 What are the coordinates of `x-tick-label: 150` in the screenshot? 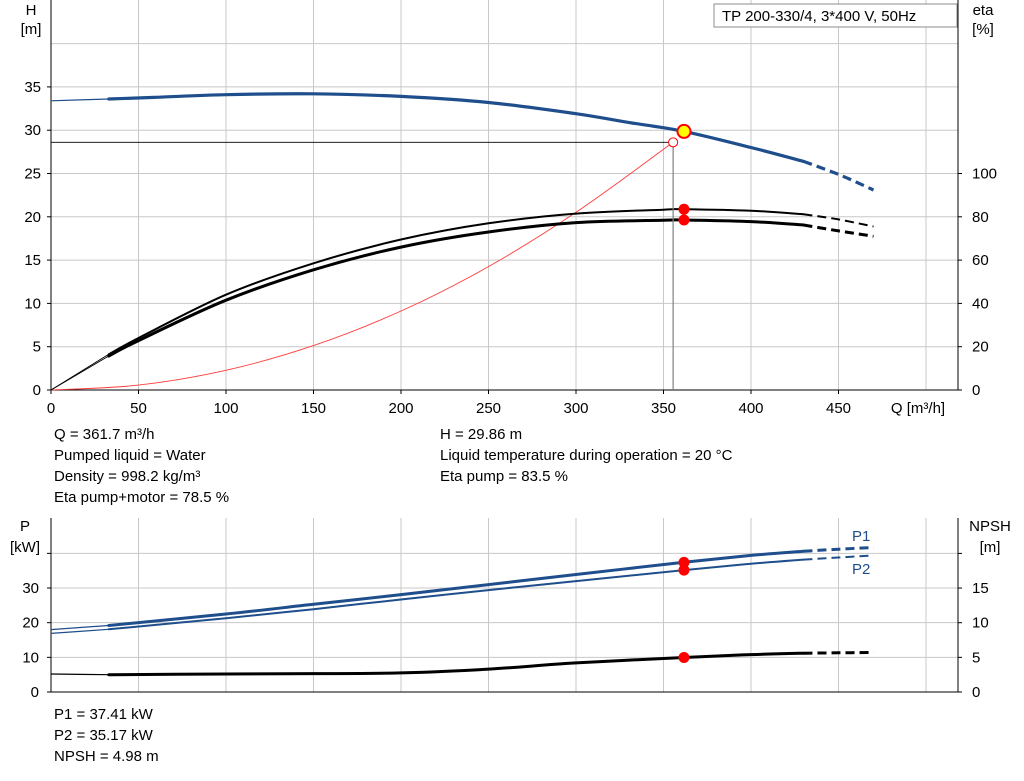 It's located at (313, 408).